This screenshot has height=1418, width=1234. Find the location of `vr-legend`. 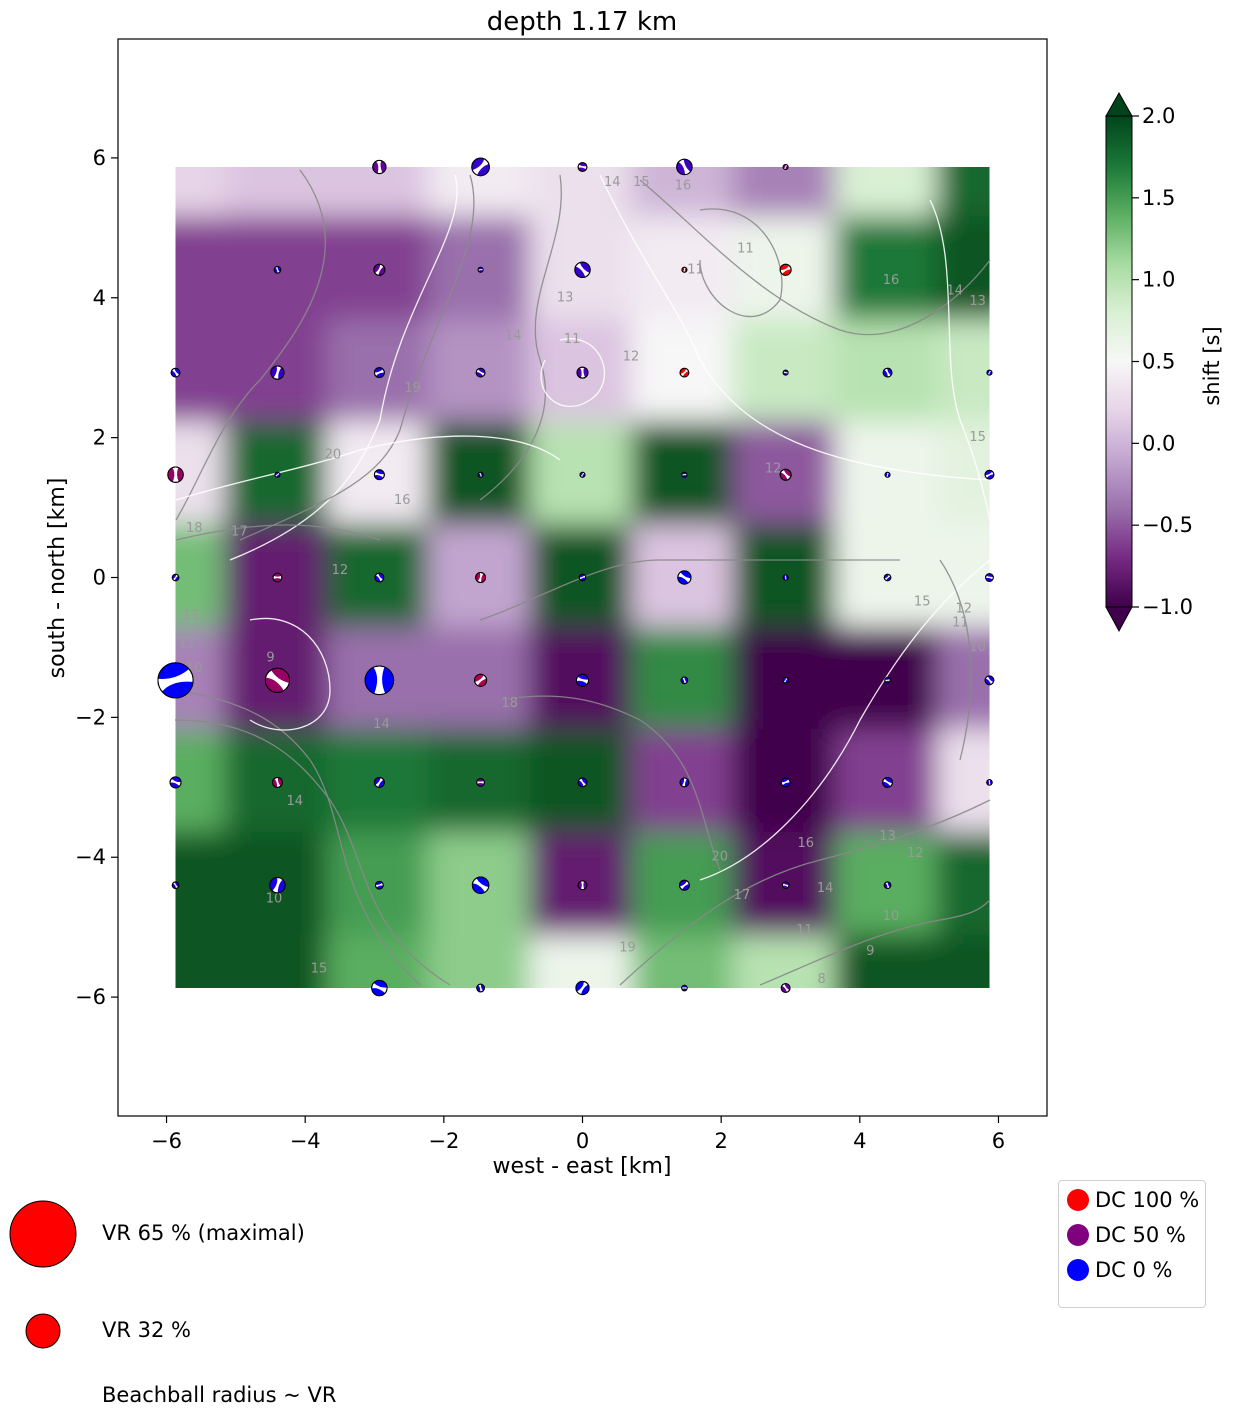

vr-legend is located at coordinates (43, 1274).